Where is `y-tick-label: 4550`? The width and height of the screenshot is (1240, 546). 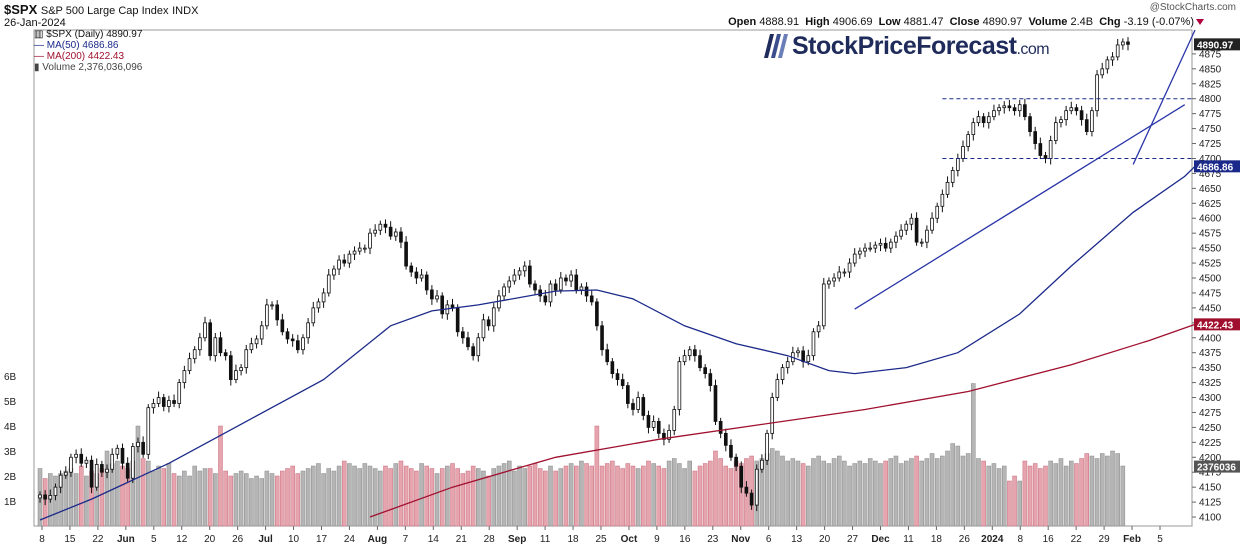 y-tick-label: 4550 is located at coordinates (1210, 249).